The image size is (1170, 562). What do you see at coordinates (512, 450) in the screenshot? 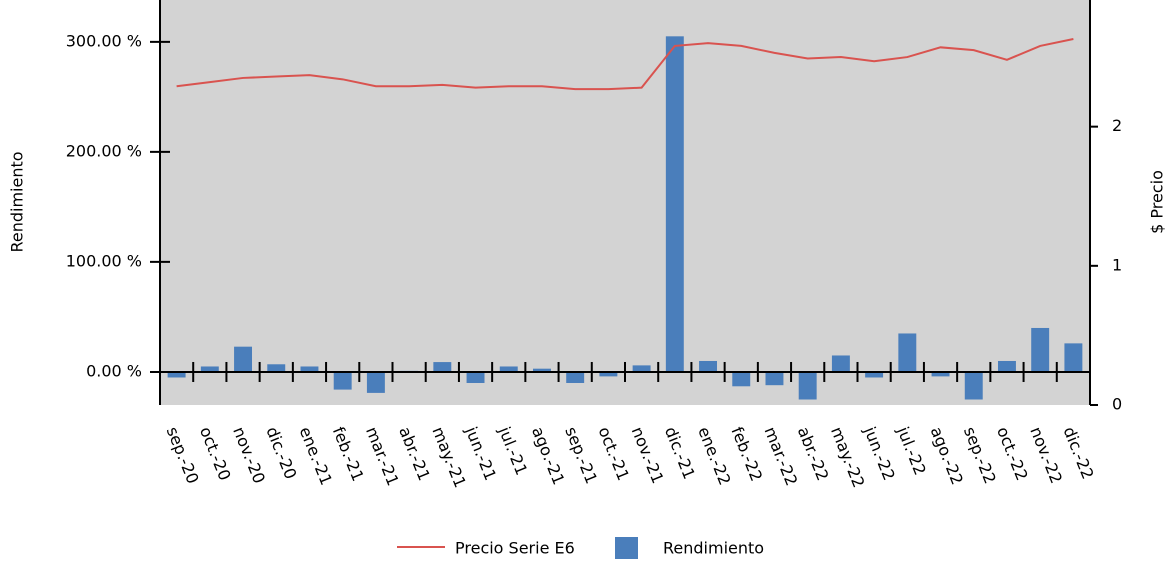
I see `x-tick-label: jul.-21` at bounding box center [512, 450].